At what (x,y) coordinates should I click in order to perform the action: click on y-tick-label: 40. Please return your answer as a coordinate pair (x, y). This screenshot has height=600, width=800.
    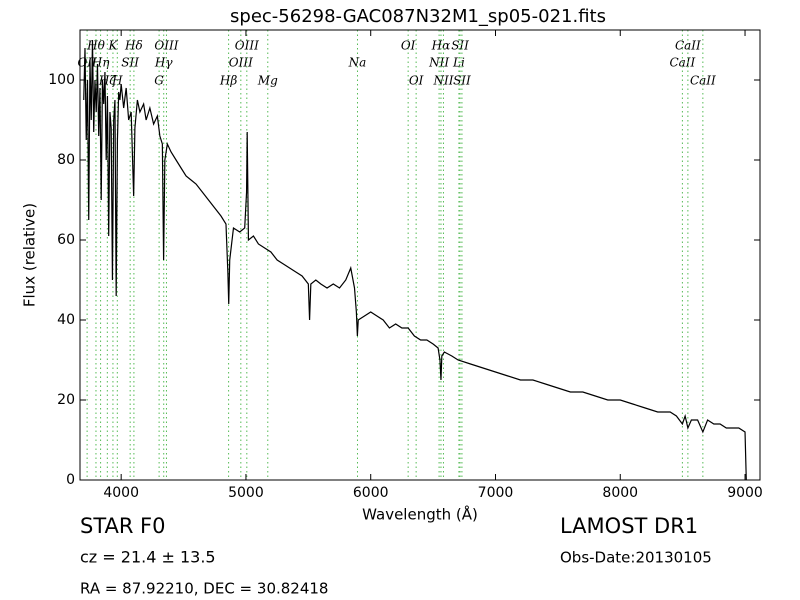
    Looking at the image, I should click on (66, 320).